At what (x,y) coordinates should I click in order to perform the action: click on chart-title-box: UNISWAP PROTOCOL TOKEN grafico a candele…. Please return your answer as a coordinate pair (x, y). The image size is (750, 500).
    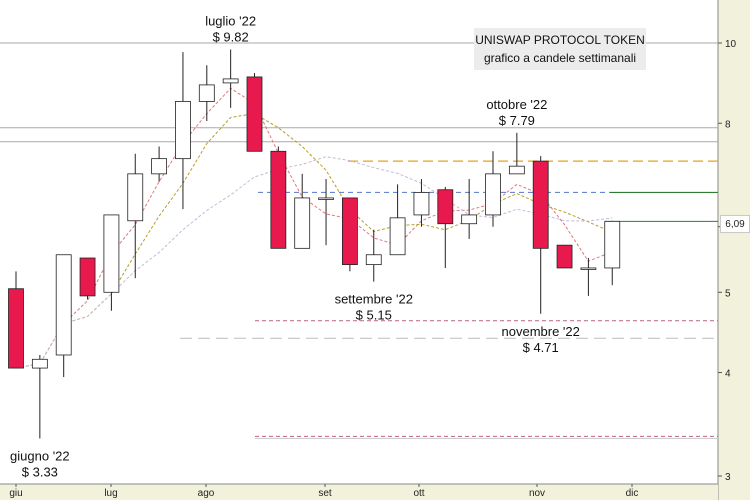
    Looking at the image, I should click on (560, 49).